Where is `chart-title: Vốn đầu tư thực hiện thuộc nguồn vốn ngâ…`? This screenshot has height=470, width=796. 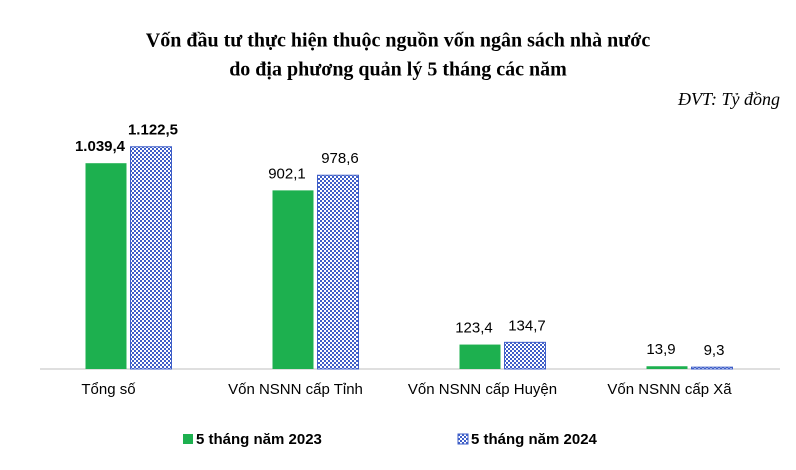
chart-title: Vốn đầu tư thực hiện thuộc nguồn vốn ngâ… is located at coordinates (398, 41).